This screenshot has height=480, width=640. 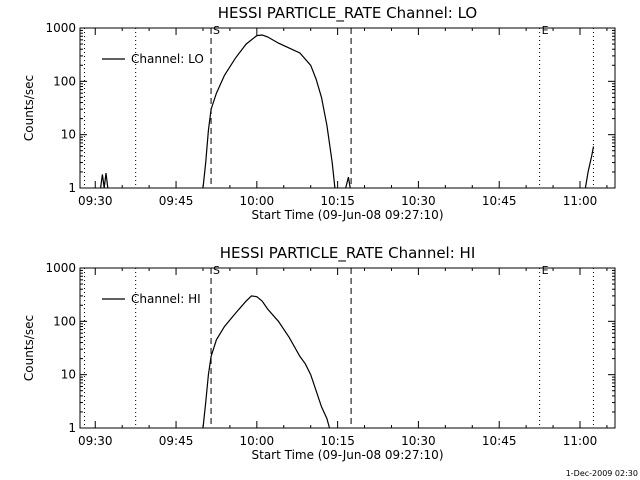 What do you see at coordinates (347, 13) in the screenshot?
I see `chart-title: HESSI PARTICLE_RATE Channel: LO` at bounding box center [347, 13].